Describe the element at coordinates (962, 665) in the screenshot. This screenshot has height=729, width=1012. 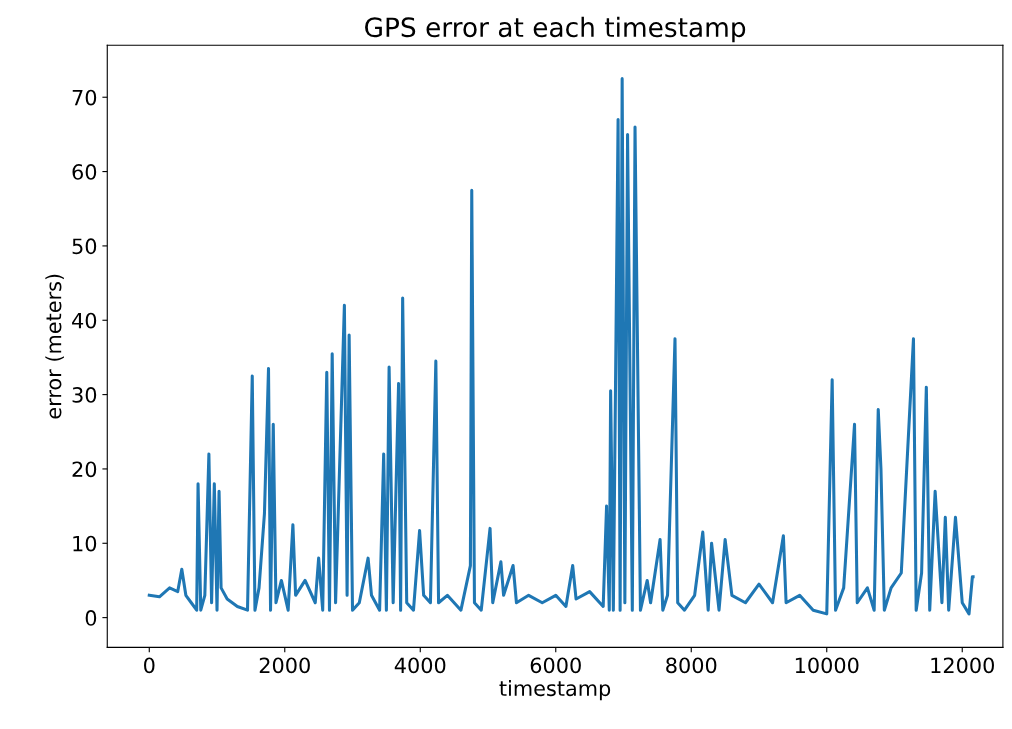
I see `x-tick-label: 12000` at that location.